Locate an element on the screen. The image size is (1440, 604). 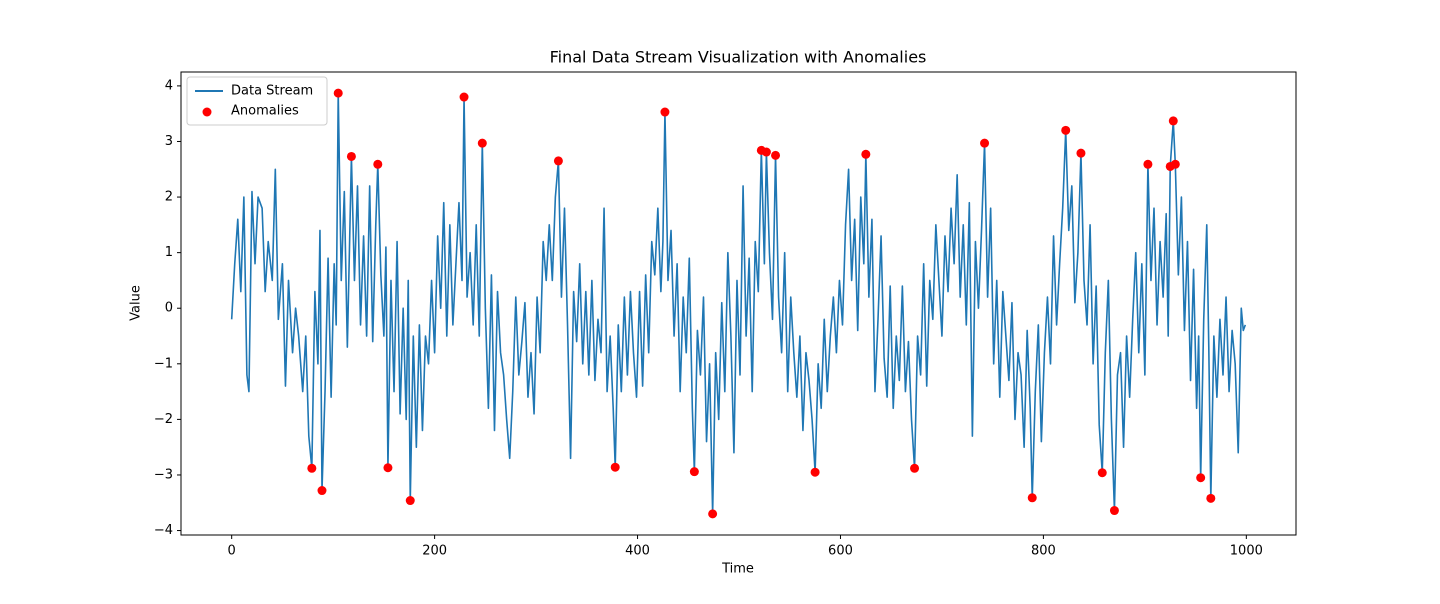
y-tick-label: 0 is located at coordinates (169, 308).